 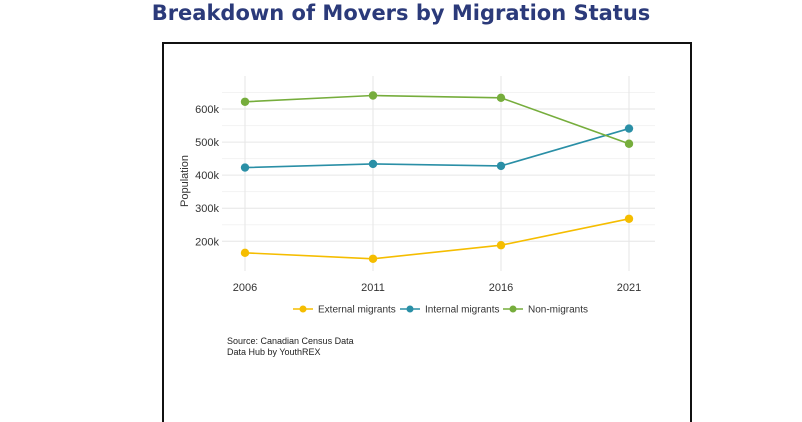 What do you see at coordinates (357, 310) in the screenshot?
I see `legend-label: External migrants` at bounding box center [357, 310].